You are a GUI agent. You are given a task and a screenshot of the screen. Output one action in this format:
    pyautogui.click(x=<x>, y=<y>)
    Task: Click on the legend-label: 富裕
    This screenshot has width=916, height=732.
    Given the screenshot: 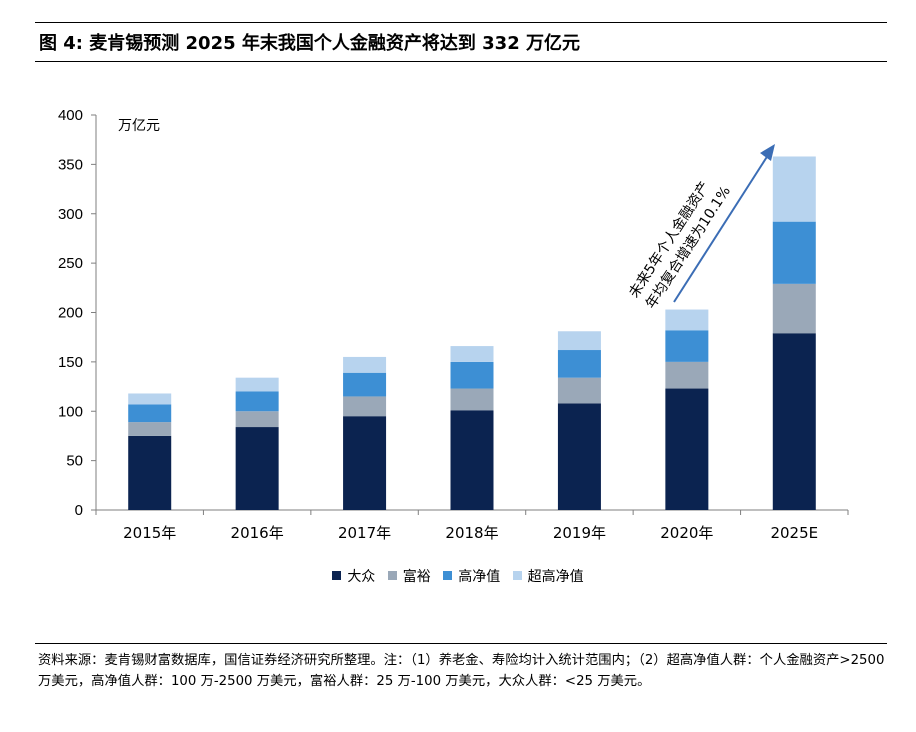 What is the action you would take?
    pyautogui.click(x=416, y=577)
    